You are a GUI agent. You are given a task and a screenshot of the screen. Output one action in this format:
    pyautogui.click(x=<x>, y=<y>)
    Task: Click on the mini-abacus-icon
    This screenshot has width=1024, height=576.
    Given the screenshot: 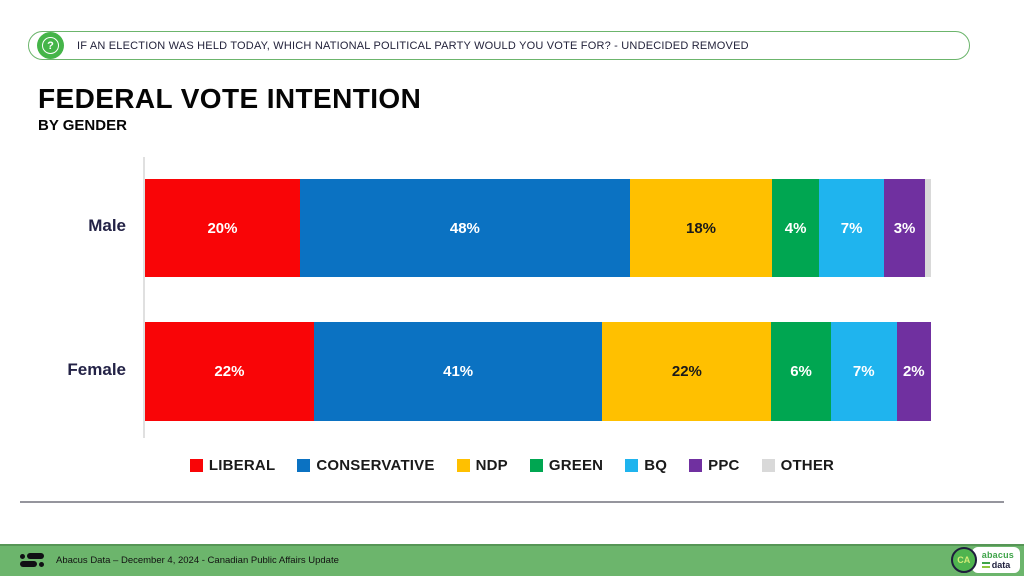 What is the action you would take?
    pyautogui.click(x=985, y=565)
    